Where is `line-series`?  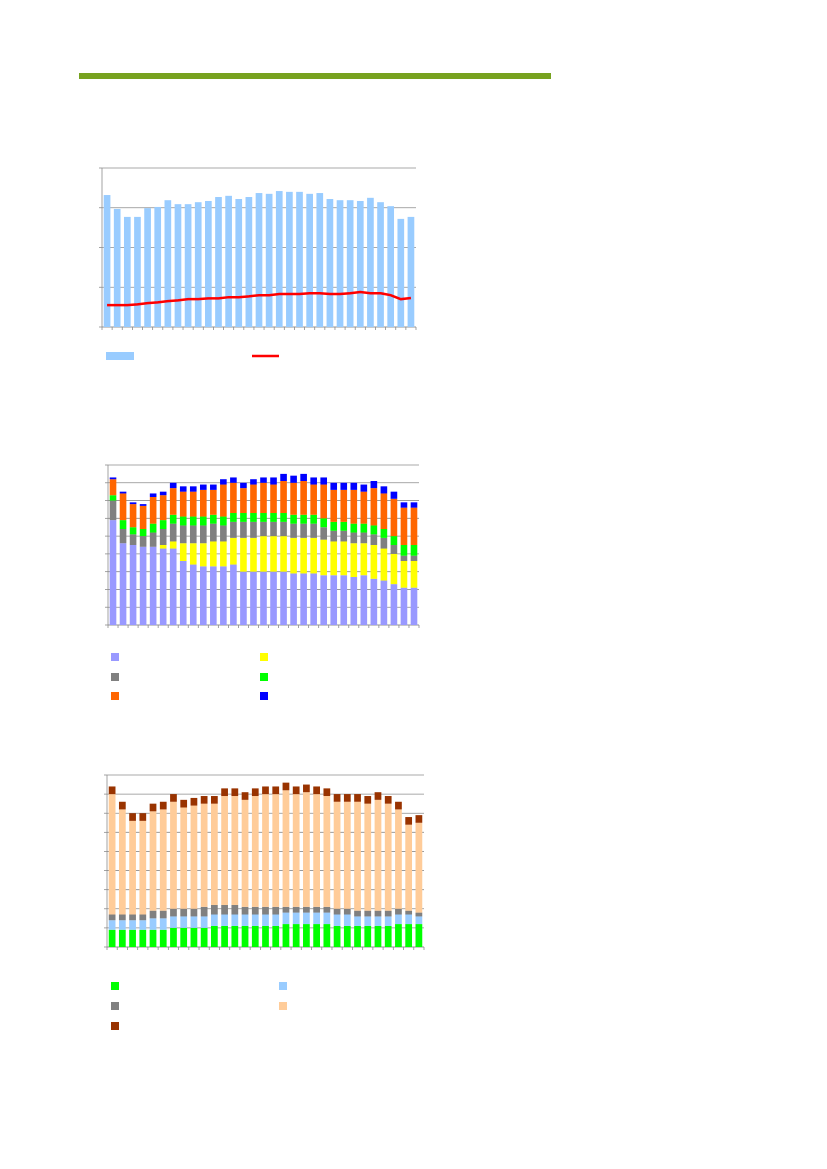
line-series is located at coordinates (259, 298).